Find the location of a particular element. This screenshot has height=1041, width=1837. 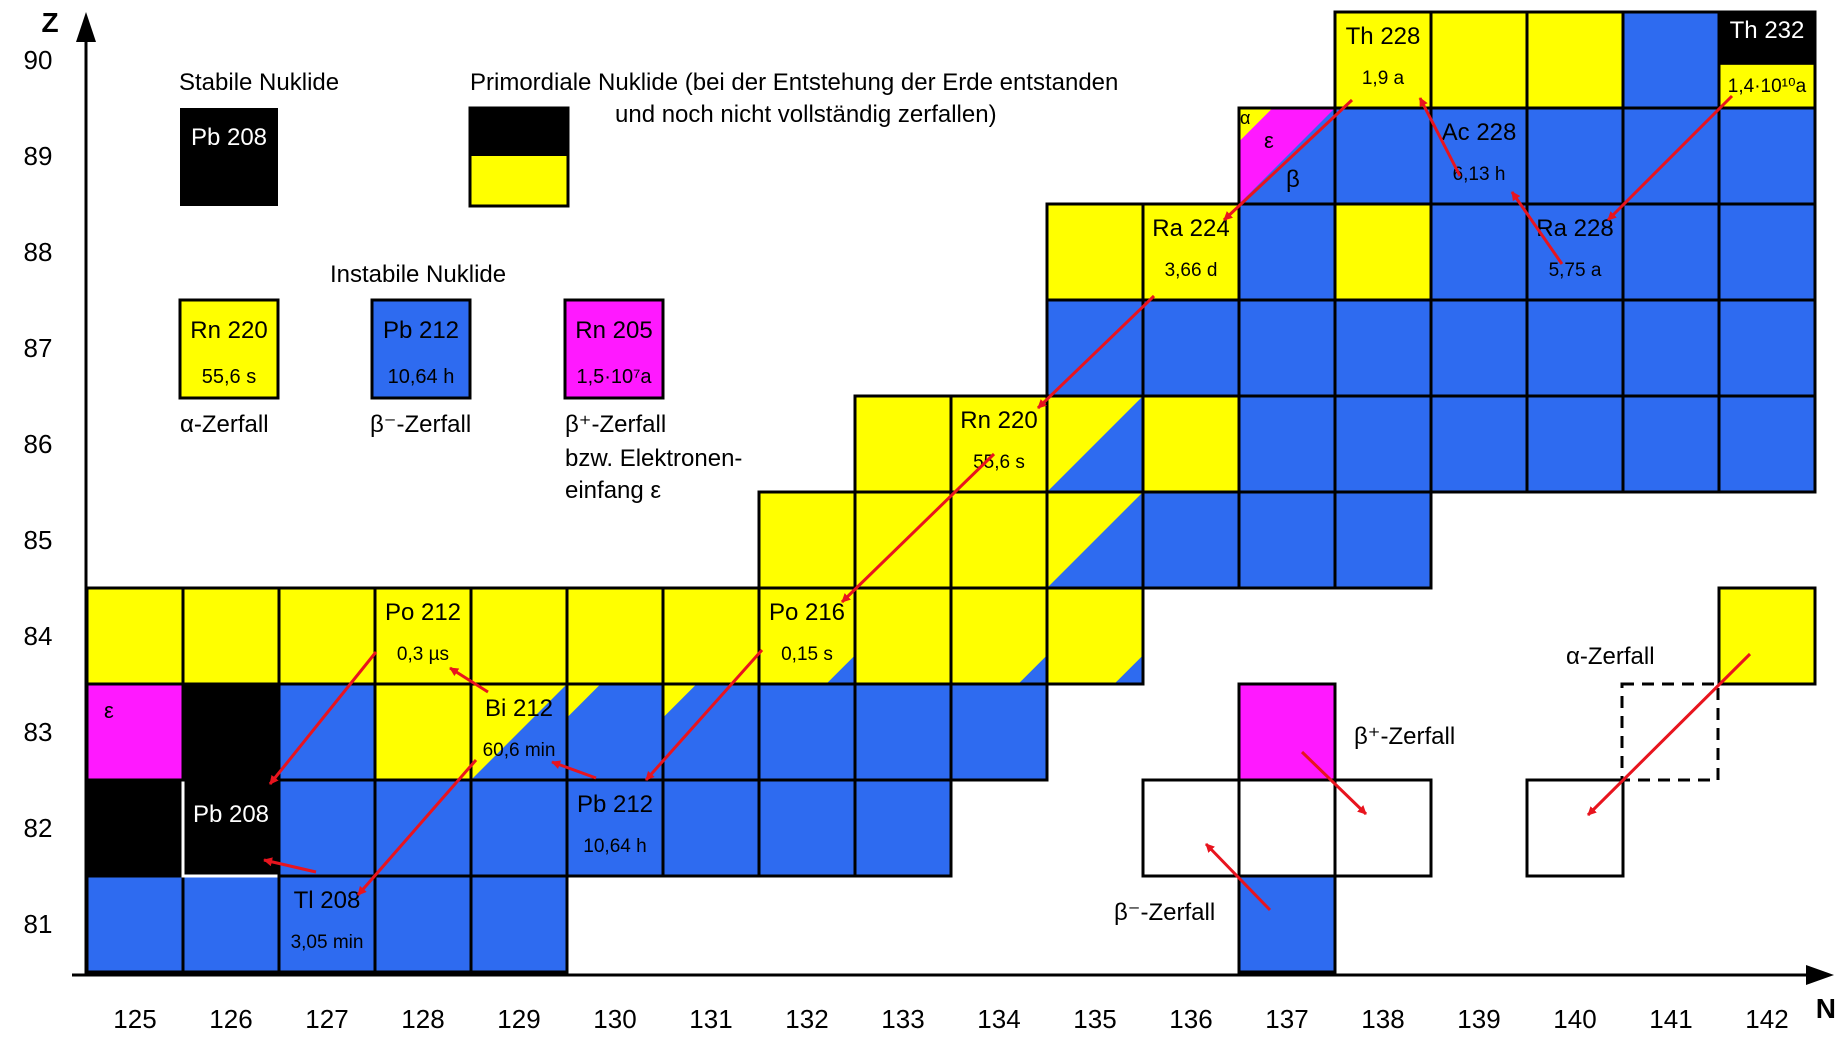

nuclide-name: Ra 228 is located at coordinates (1574, 228).